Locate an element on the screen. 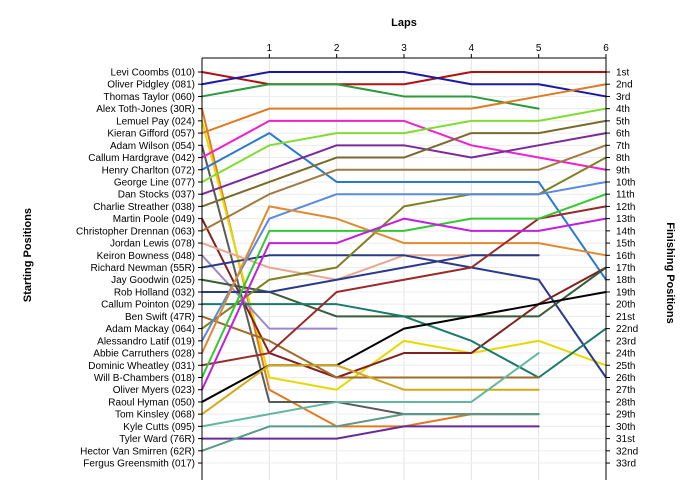  start-label: Lemuel Pay (024) is located at coordinates (155, 121).